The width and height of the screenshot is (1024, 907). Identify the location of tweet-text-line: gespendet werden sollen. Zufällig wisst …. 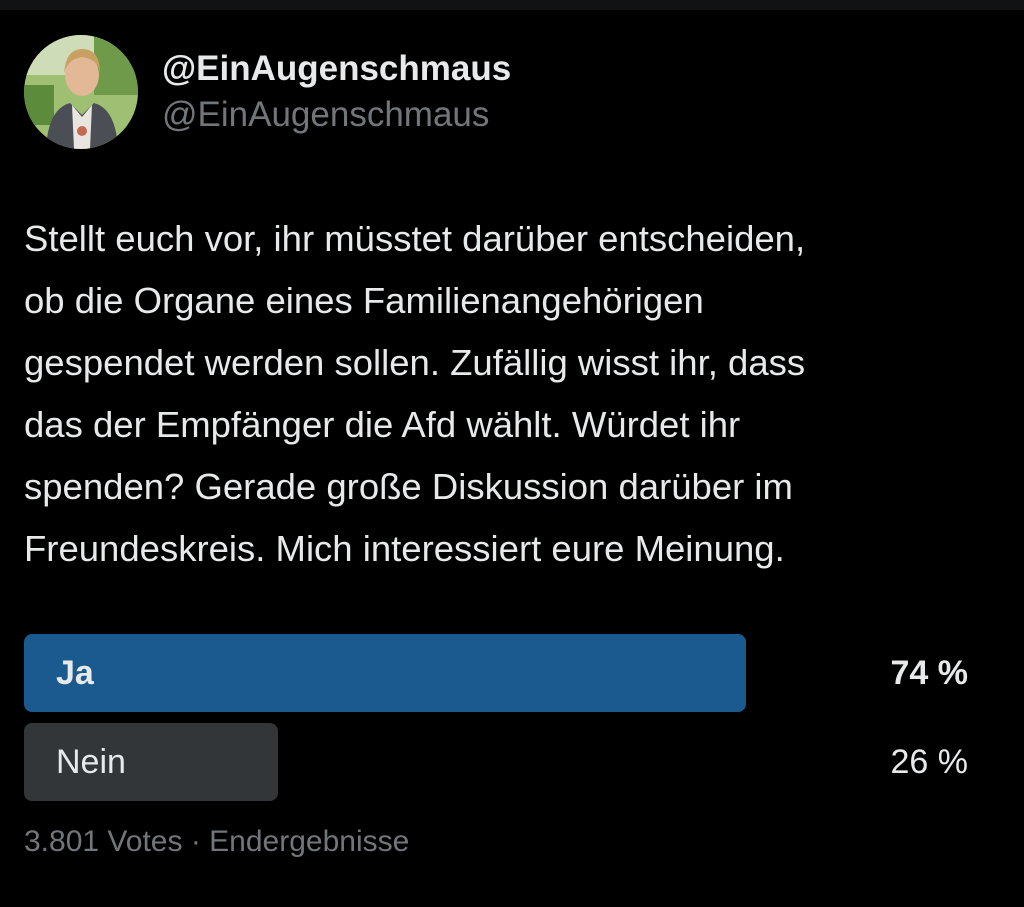
(415, 362).